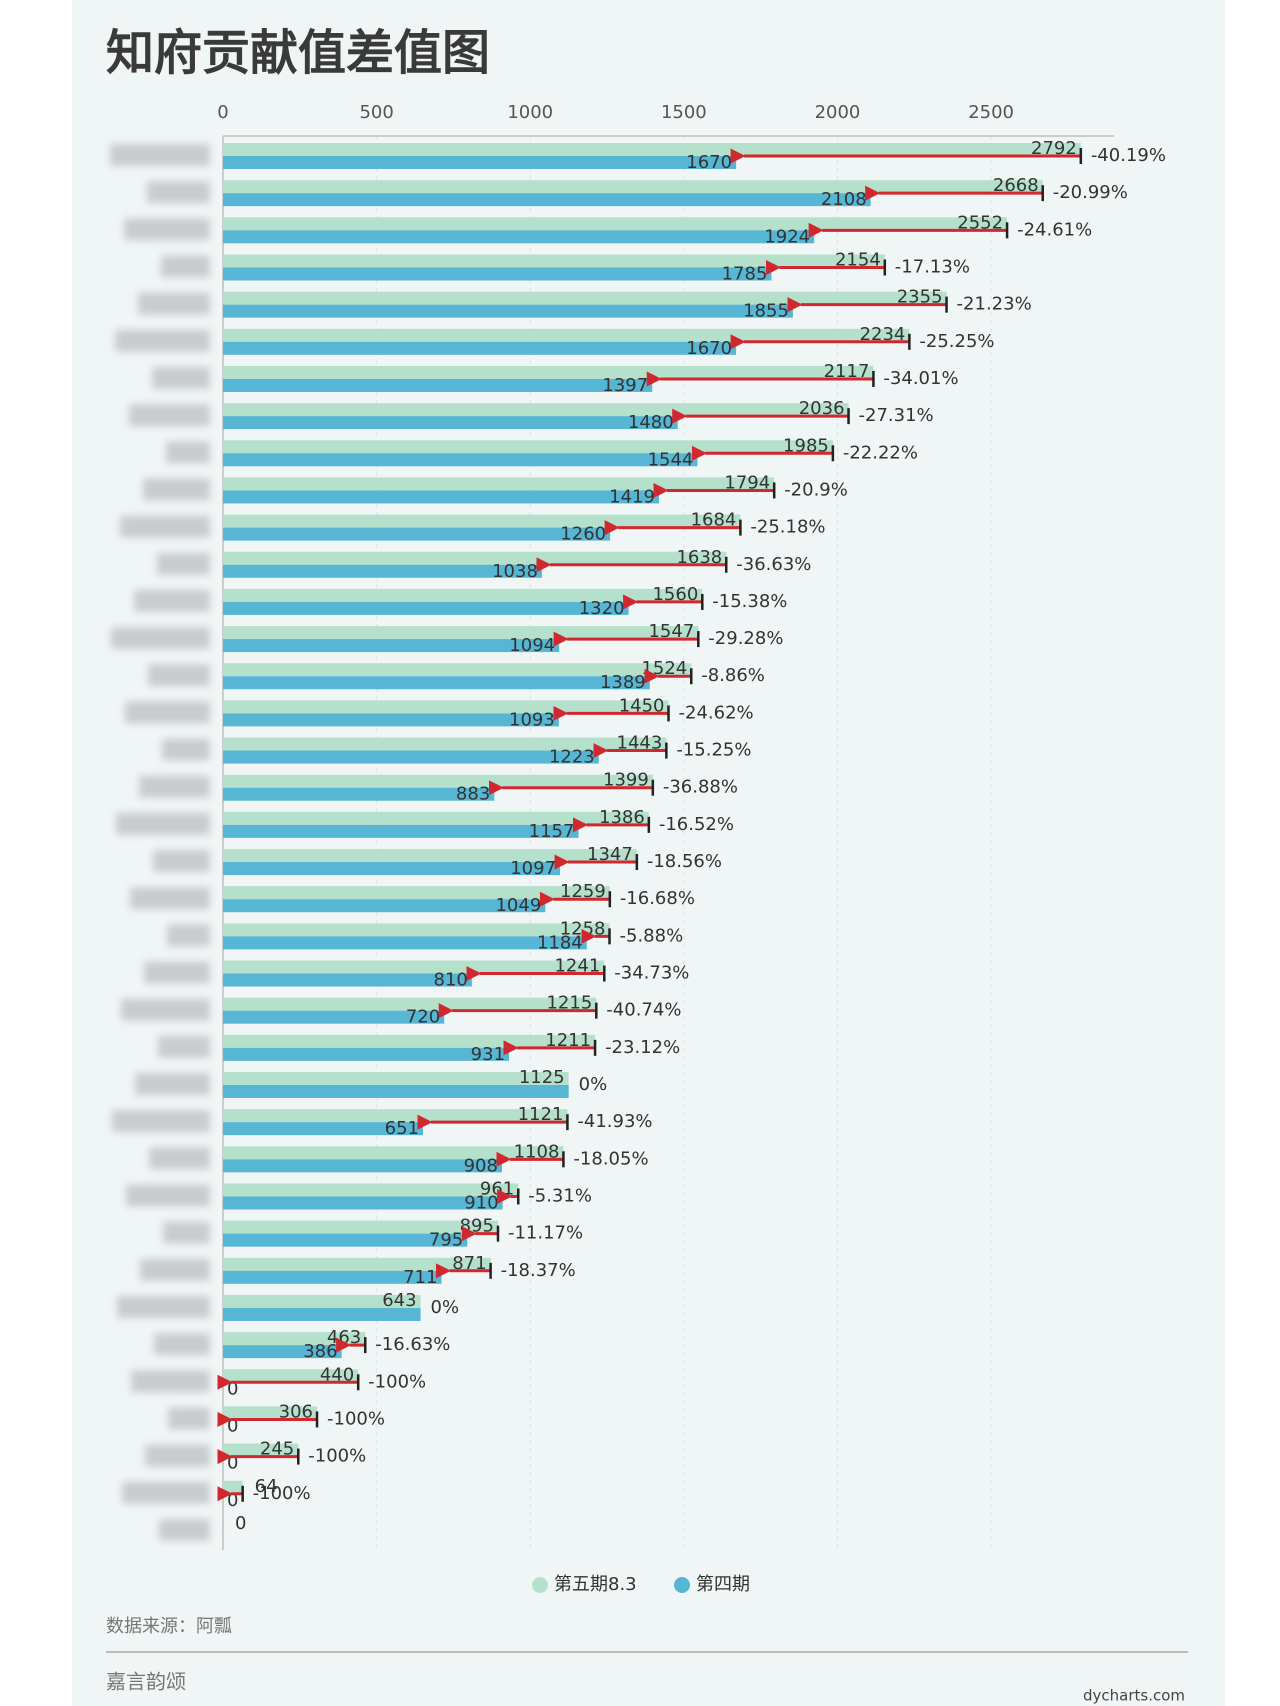 This screenshot has width=1280, height=1706. Describe the element at coordinates (932, 266) in the screenshot. I see `change-label: -17.13%` at that location.